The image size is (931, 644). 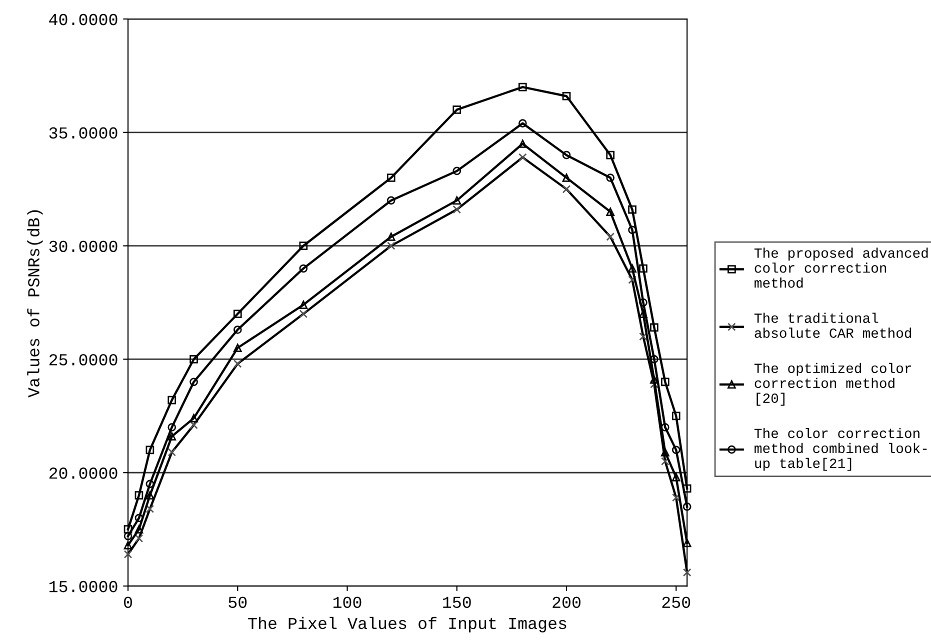 I want to click on y-tick-label: 15.0000, so click(x=83, y=586).